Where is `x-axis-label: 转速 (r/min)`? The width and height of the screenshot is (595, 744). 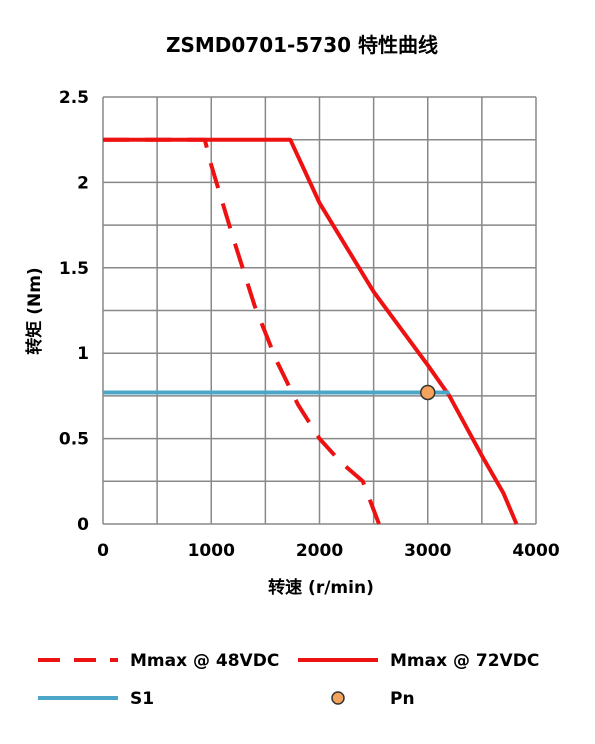 x-axis-label: 转速 (r/min) is located at coordinates (321, 587).